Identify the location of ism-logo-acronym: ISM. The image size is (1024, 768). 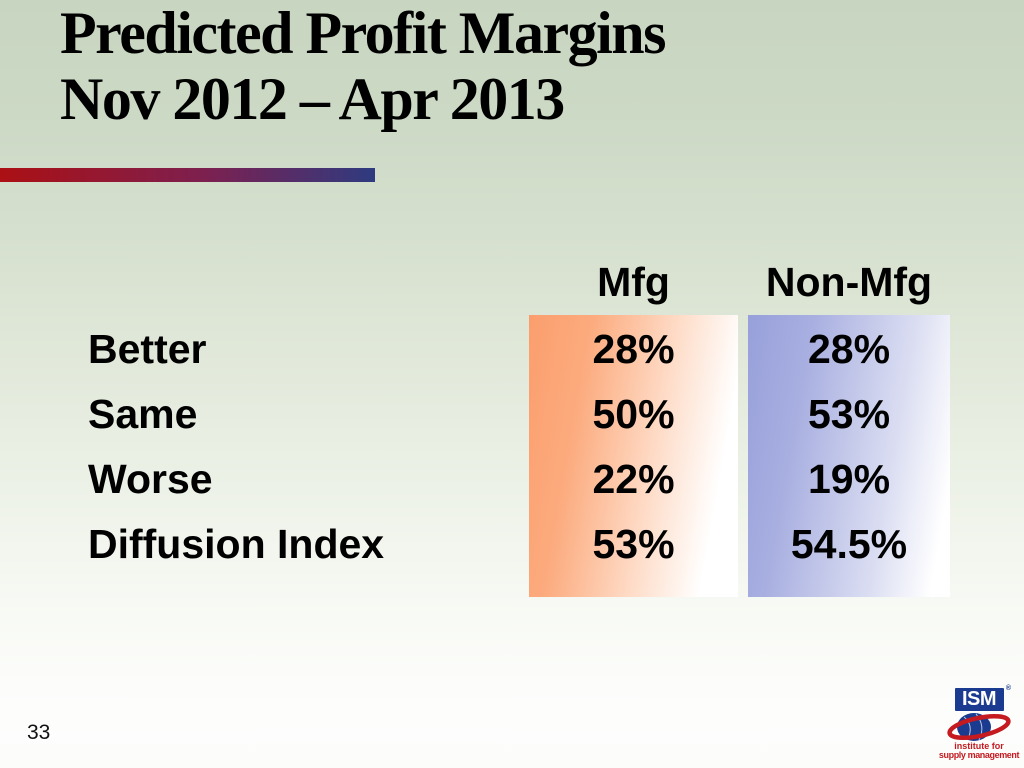
(979, 699).